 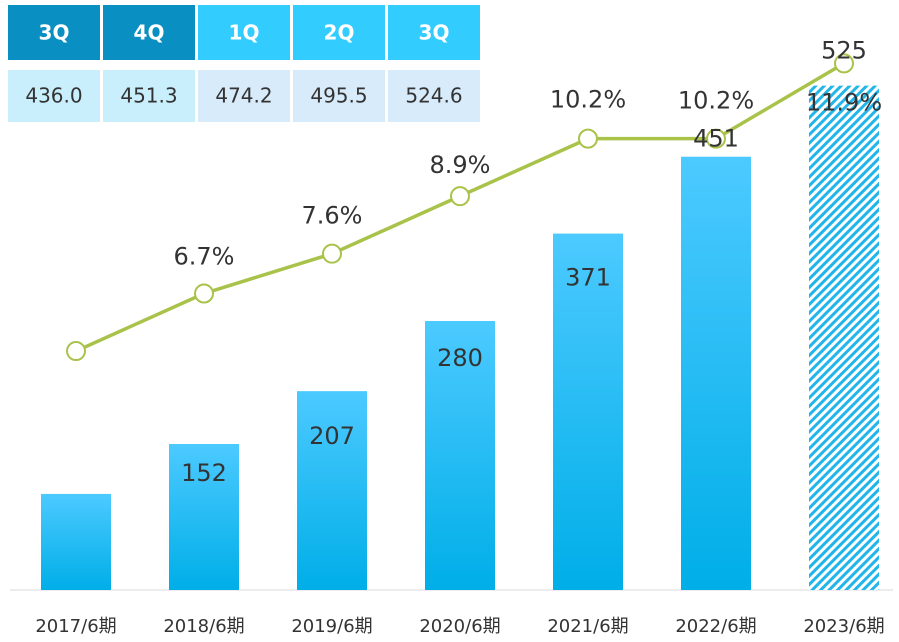 I want to click on x-tick-label: 2020/6期, so click(x=459, y=626).